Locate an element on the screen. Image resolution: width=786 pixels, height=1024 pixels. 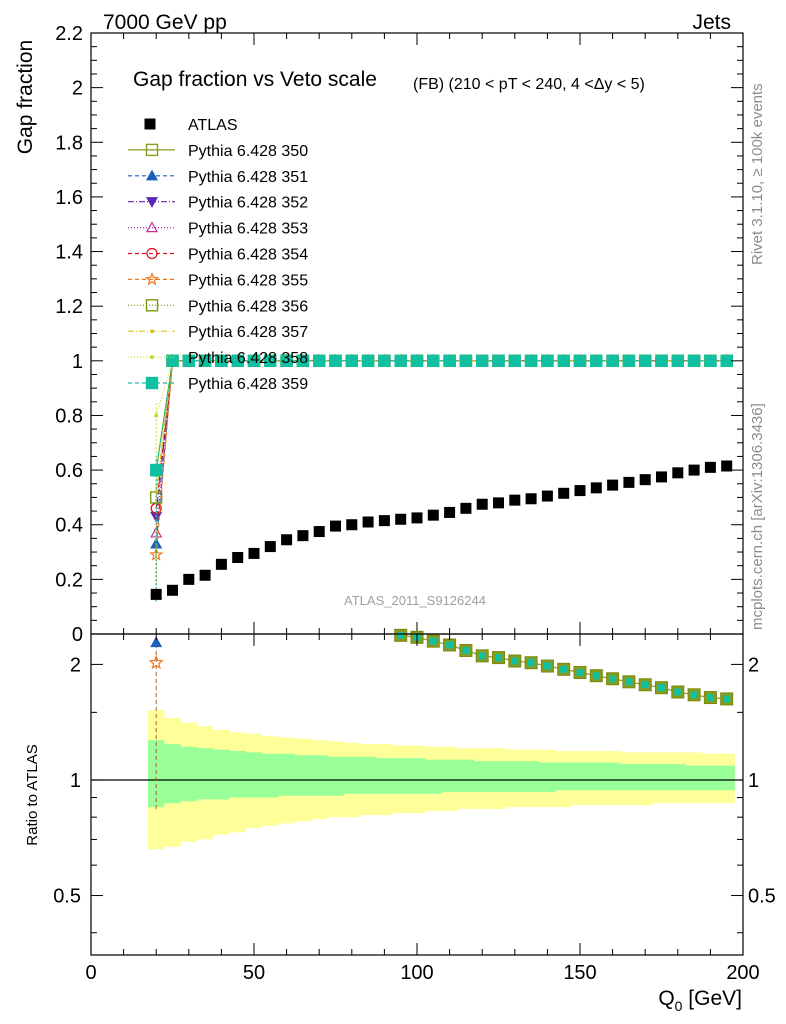
legend-label-357: Pythia 6.428 357 is located at coordinates (248, 332).